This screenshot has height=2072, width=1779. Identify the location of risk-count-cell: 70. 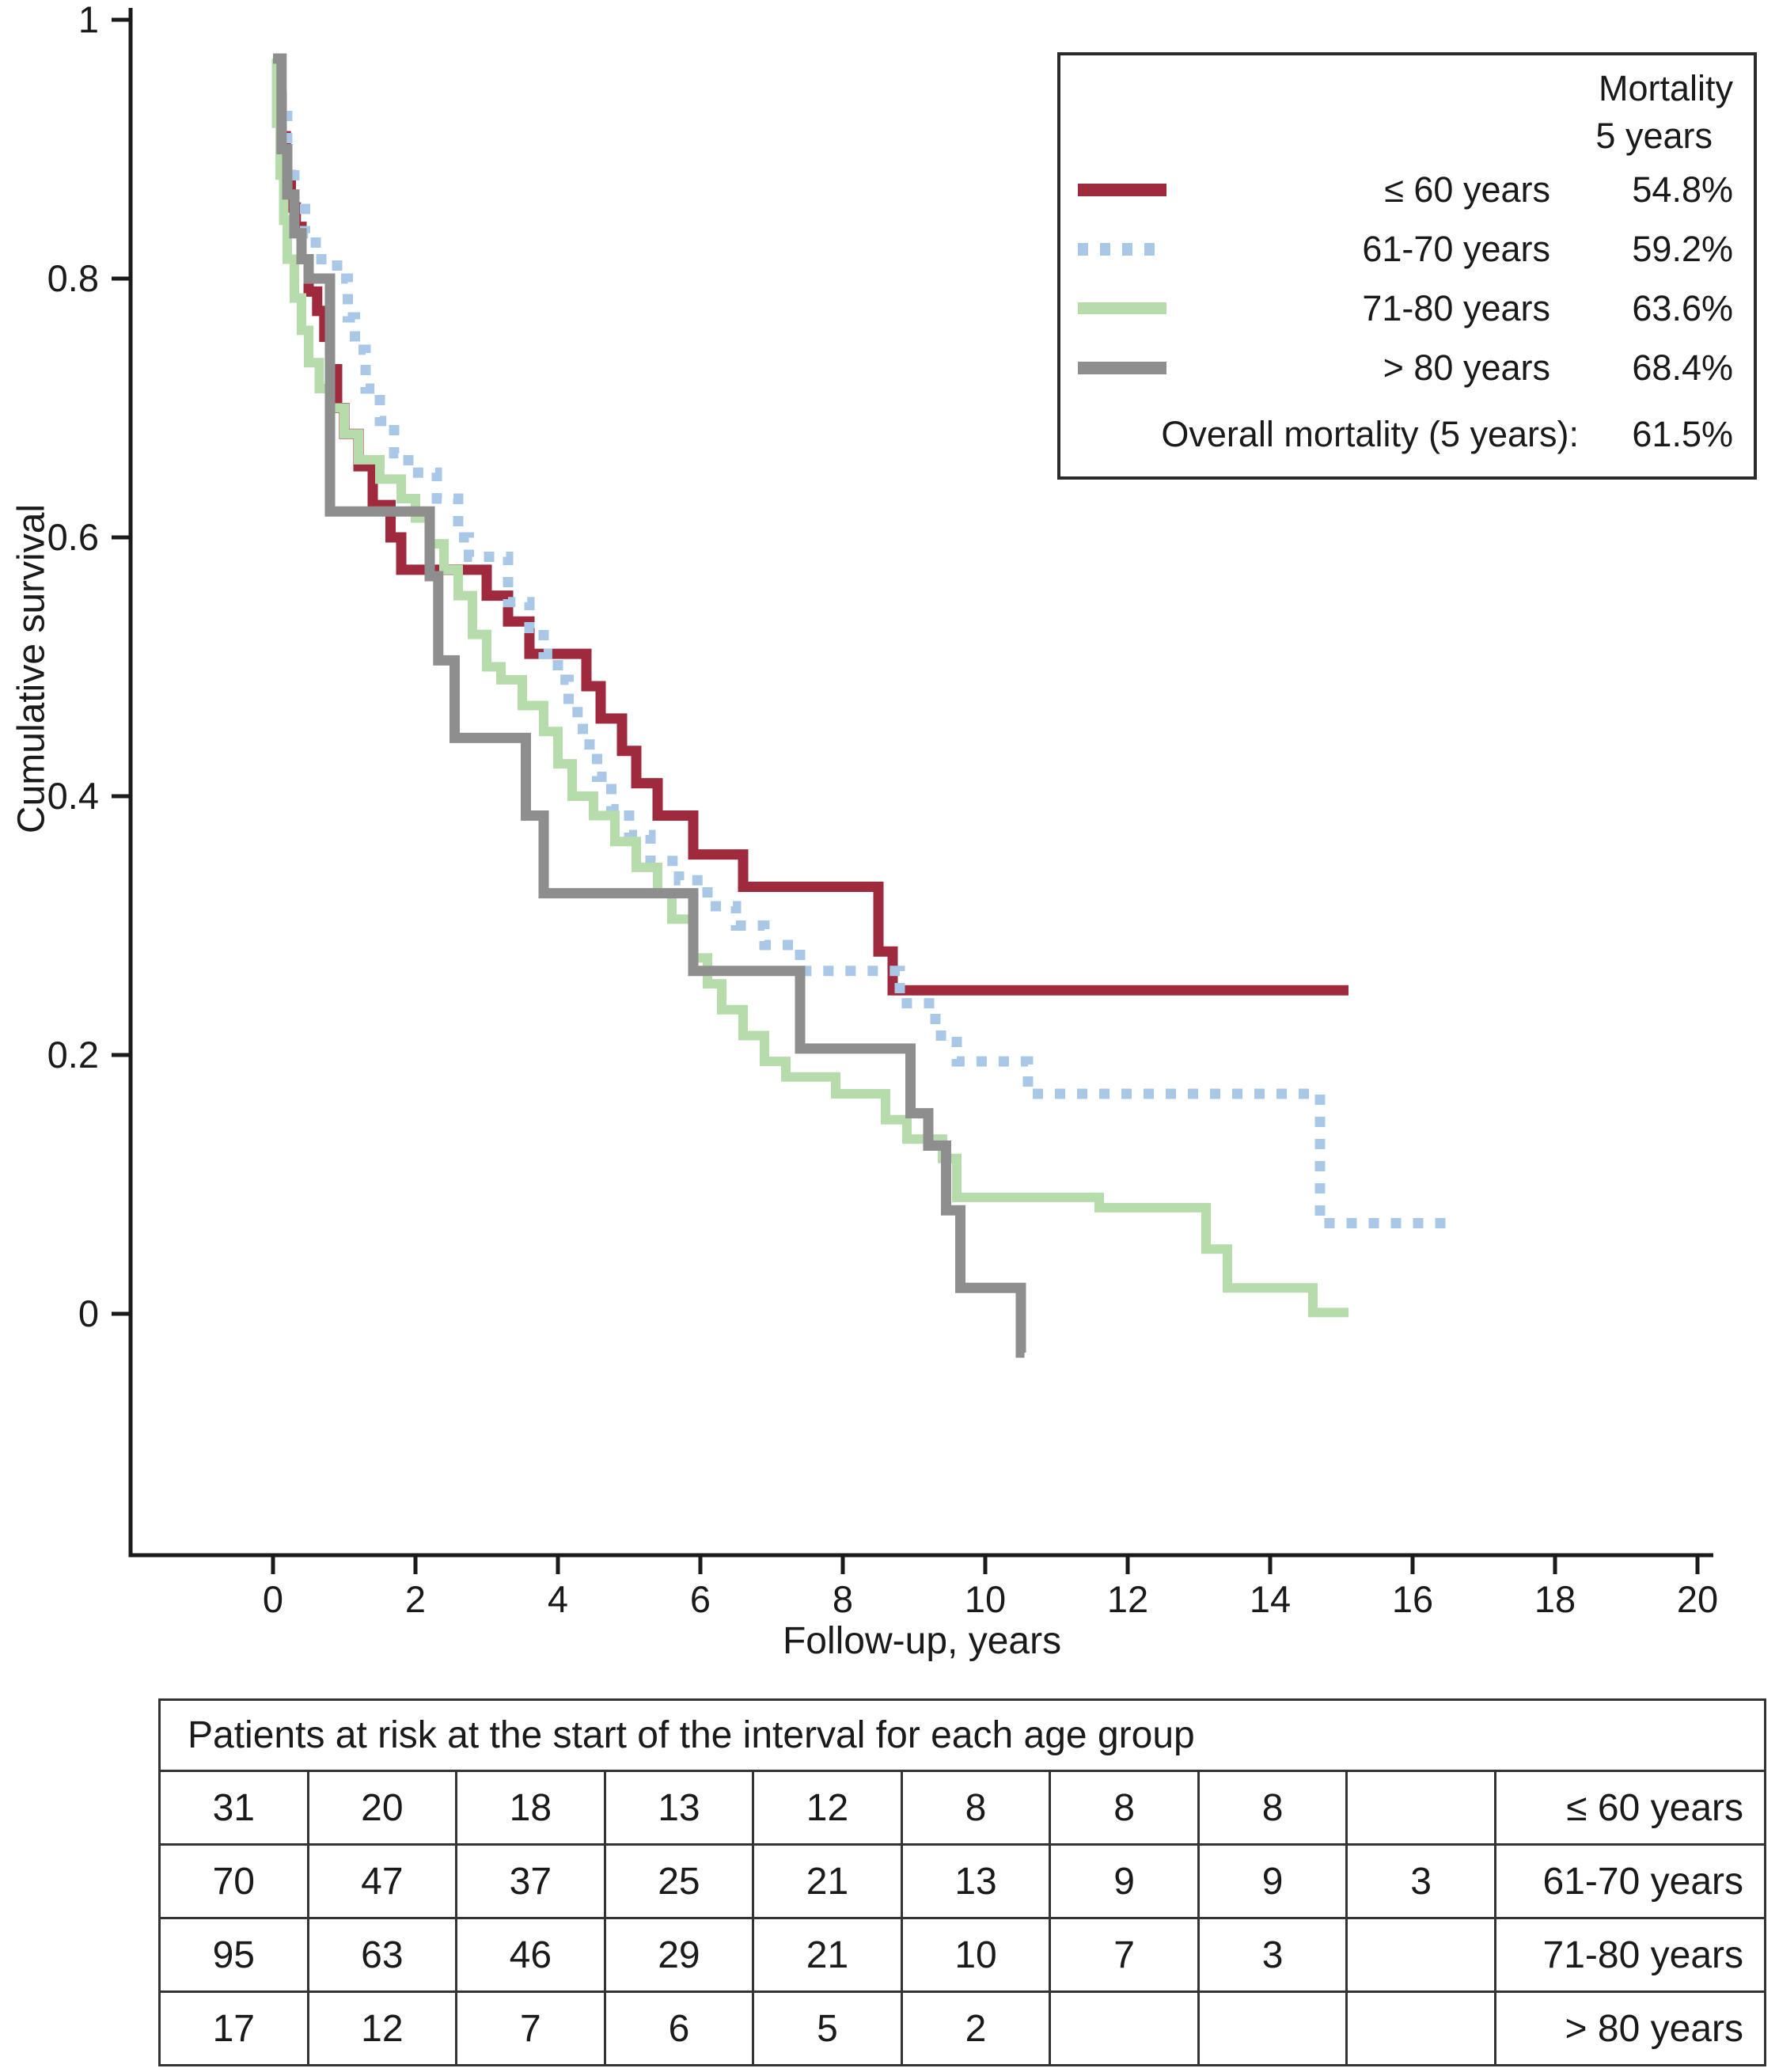
(233, 1881).